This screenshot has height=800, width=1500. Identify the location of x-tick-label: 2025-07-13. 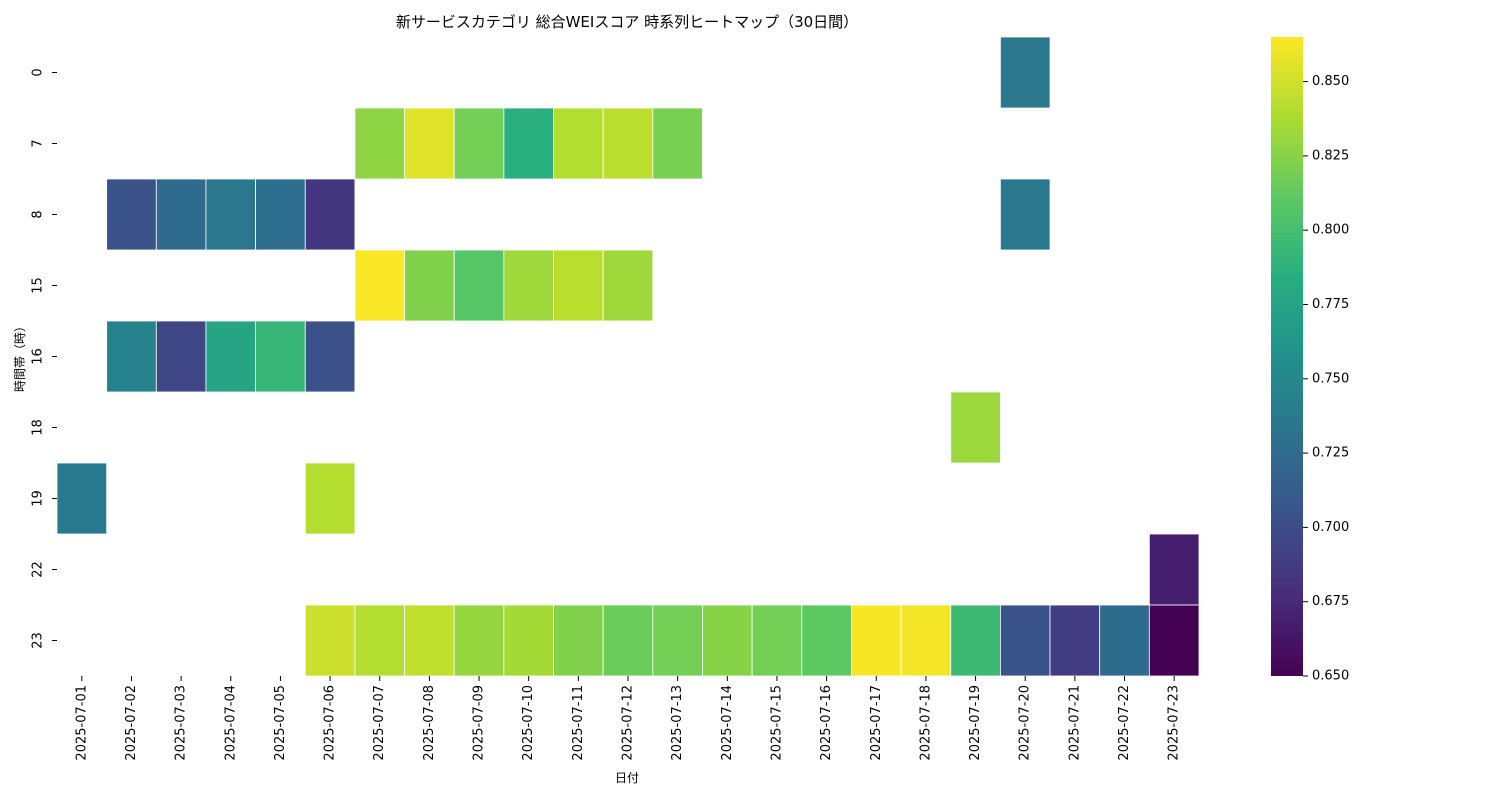
(677, 723).